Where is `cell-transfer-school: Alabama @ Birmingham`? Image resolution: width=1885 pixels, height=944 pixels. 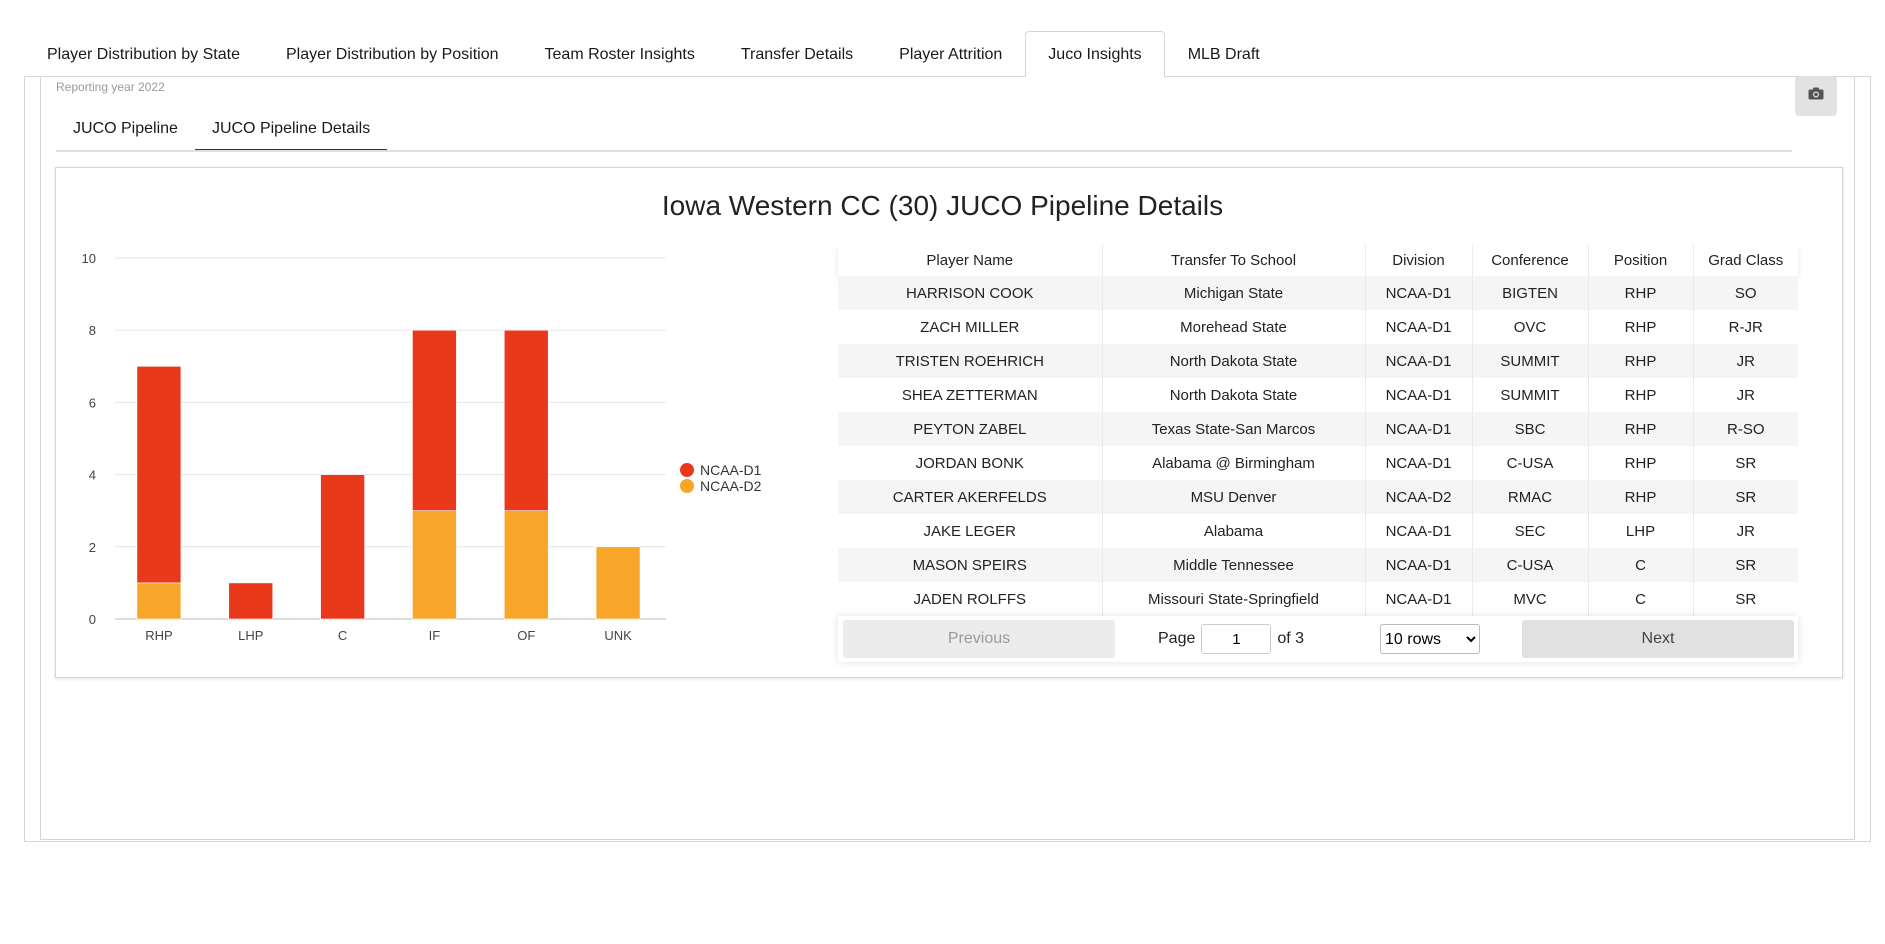 cell-transfer-school: Alabama @ Birmingham is located at coordinates (1234, 463).